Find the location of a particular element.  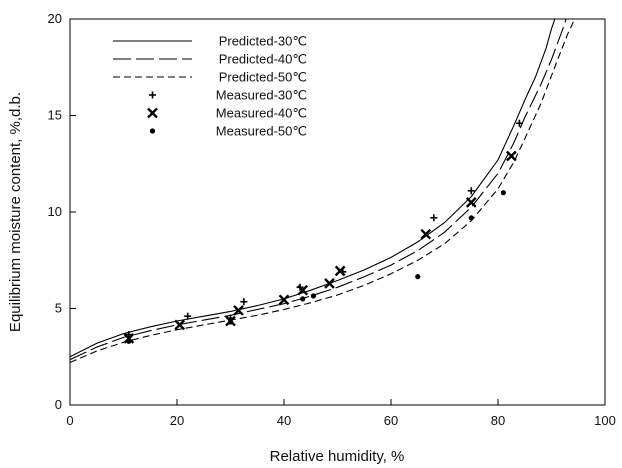

legend-label-predicted-40c: Predicted-40℃ is located at coordinates (263, 59).